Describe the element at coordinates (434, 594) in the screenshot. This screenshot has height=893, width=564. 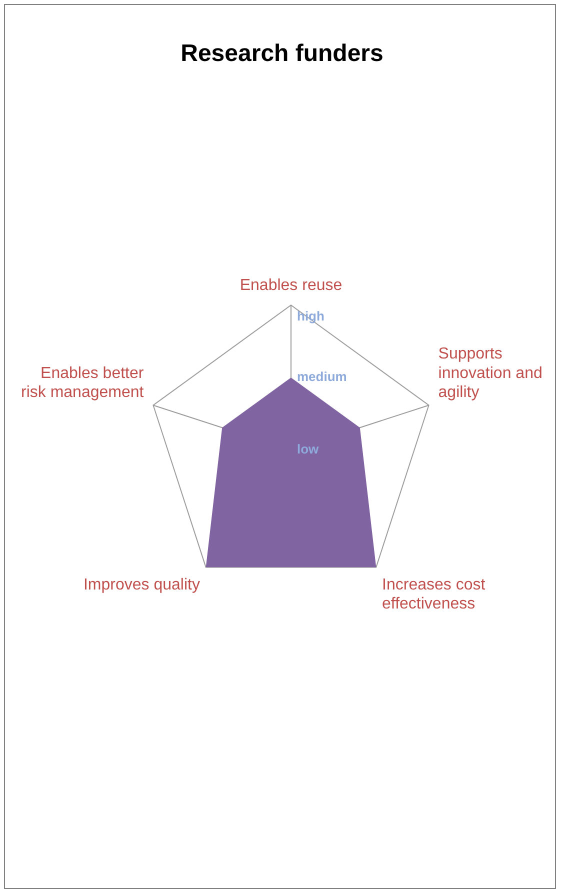
I see `spoke-label: Increases cost effectiveness` at that location.